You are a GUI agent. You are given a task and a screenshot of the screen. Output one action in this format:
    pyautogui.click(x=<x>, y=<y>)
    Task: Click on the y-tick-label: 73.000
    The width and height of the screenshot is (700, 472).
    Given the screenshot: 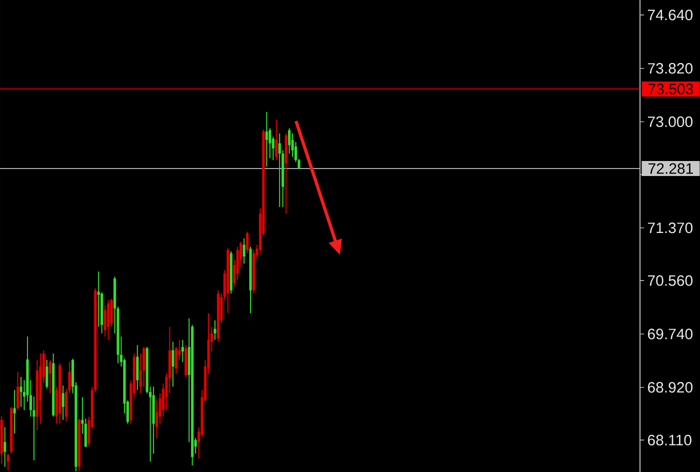 What is the action you would take?
    pyautogui.click(x=670, y=122)
    